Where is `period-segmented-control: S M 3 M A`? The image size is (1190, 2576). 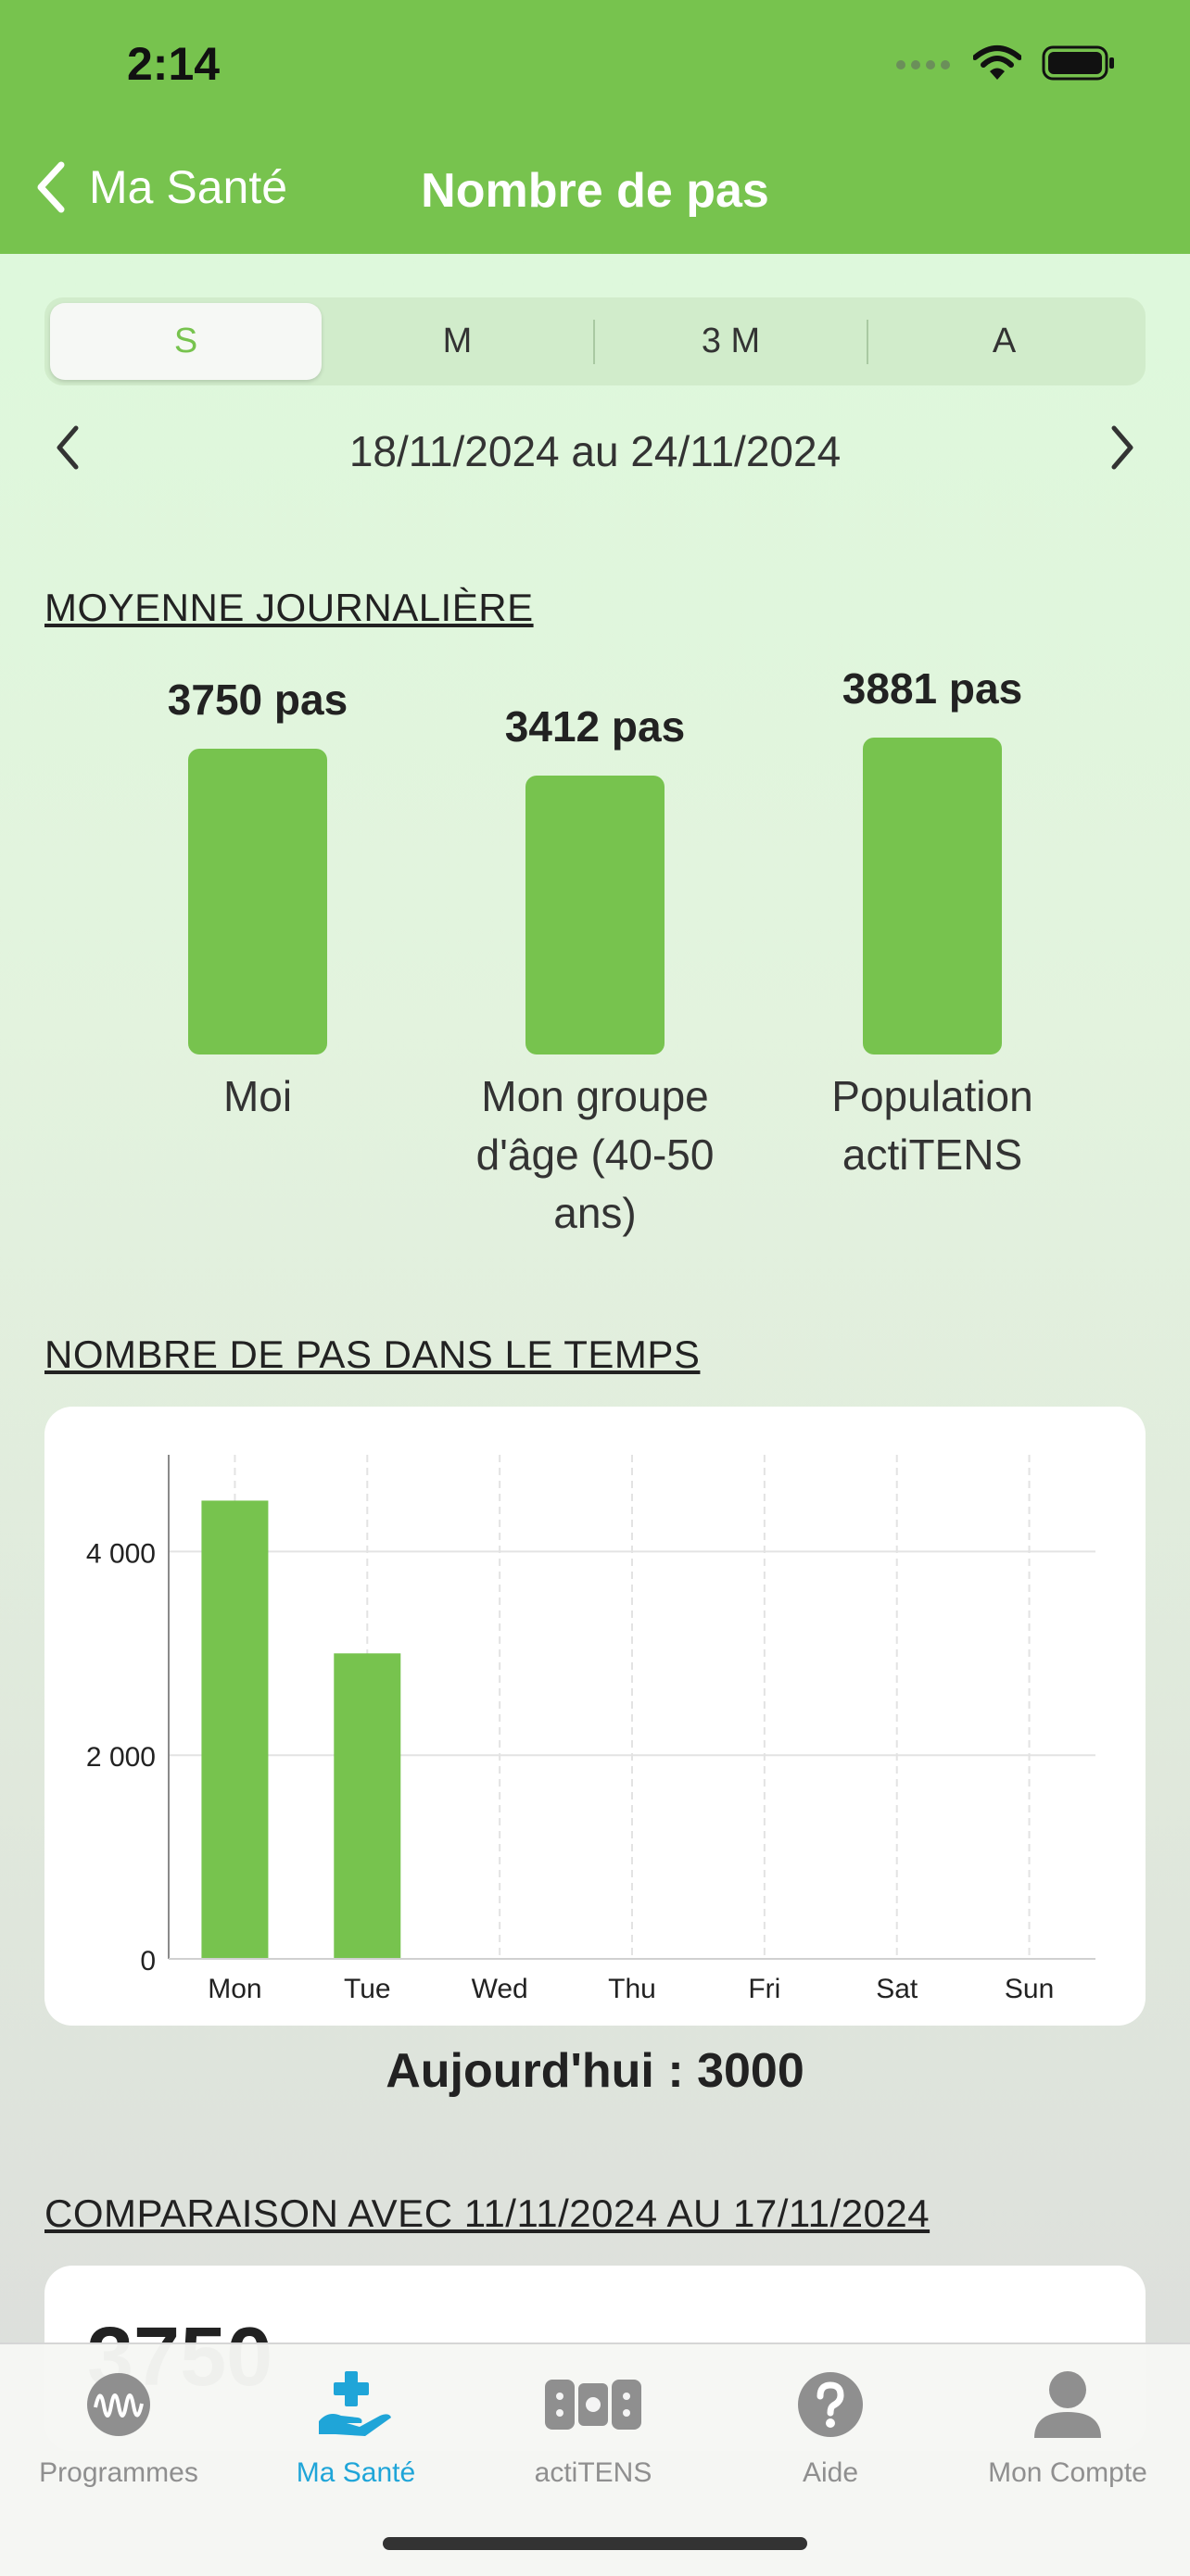
period-segmented-control: S M 3 M A is located at coordinates (595, 341).